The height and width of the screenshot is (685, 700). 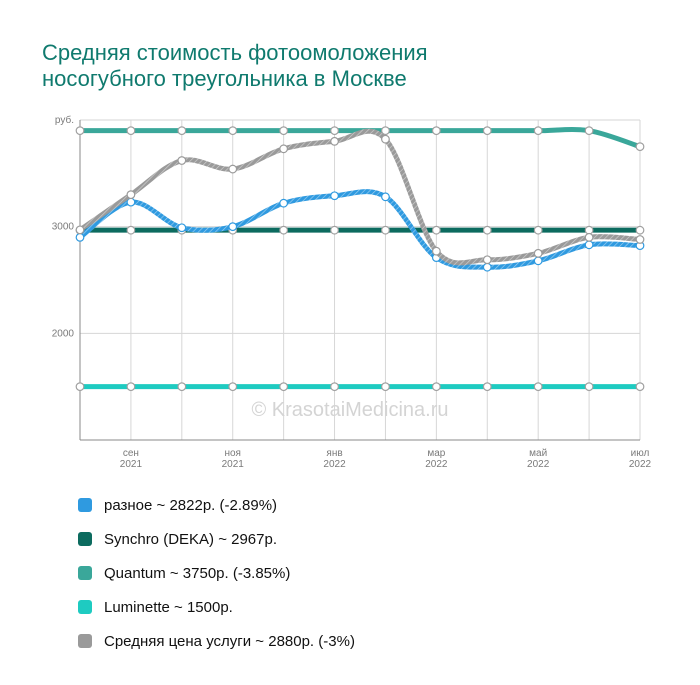 I want to click on legend-swatch-average-price, so click(x=85, y=641).